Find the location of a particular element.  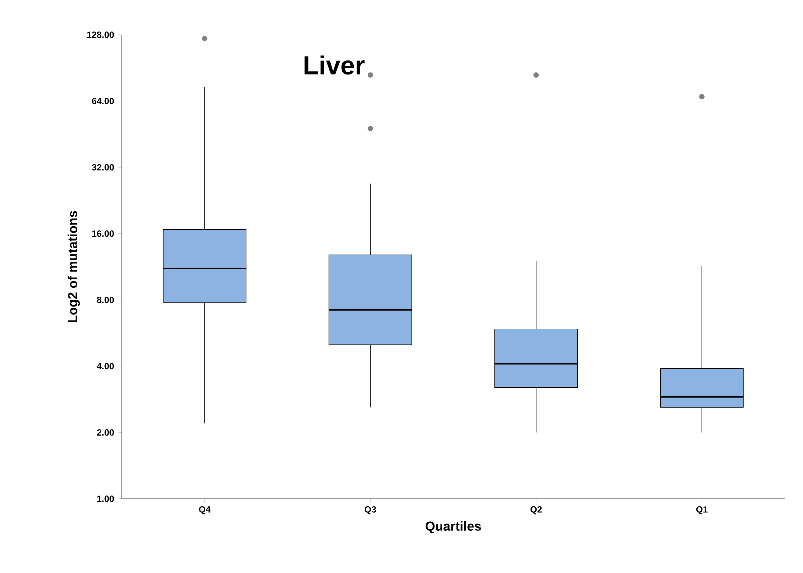

x-tick-label: Q3 is located at coordinates (370, 510).